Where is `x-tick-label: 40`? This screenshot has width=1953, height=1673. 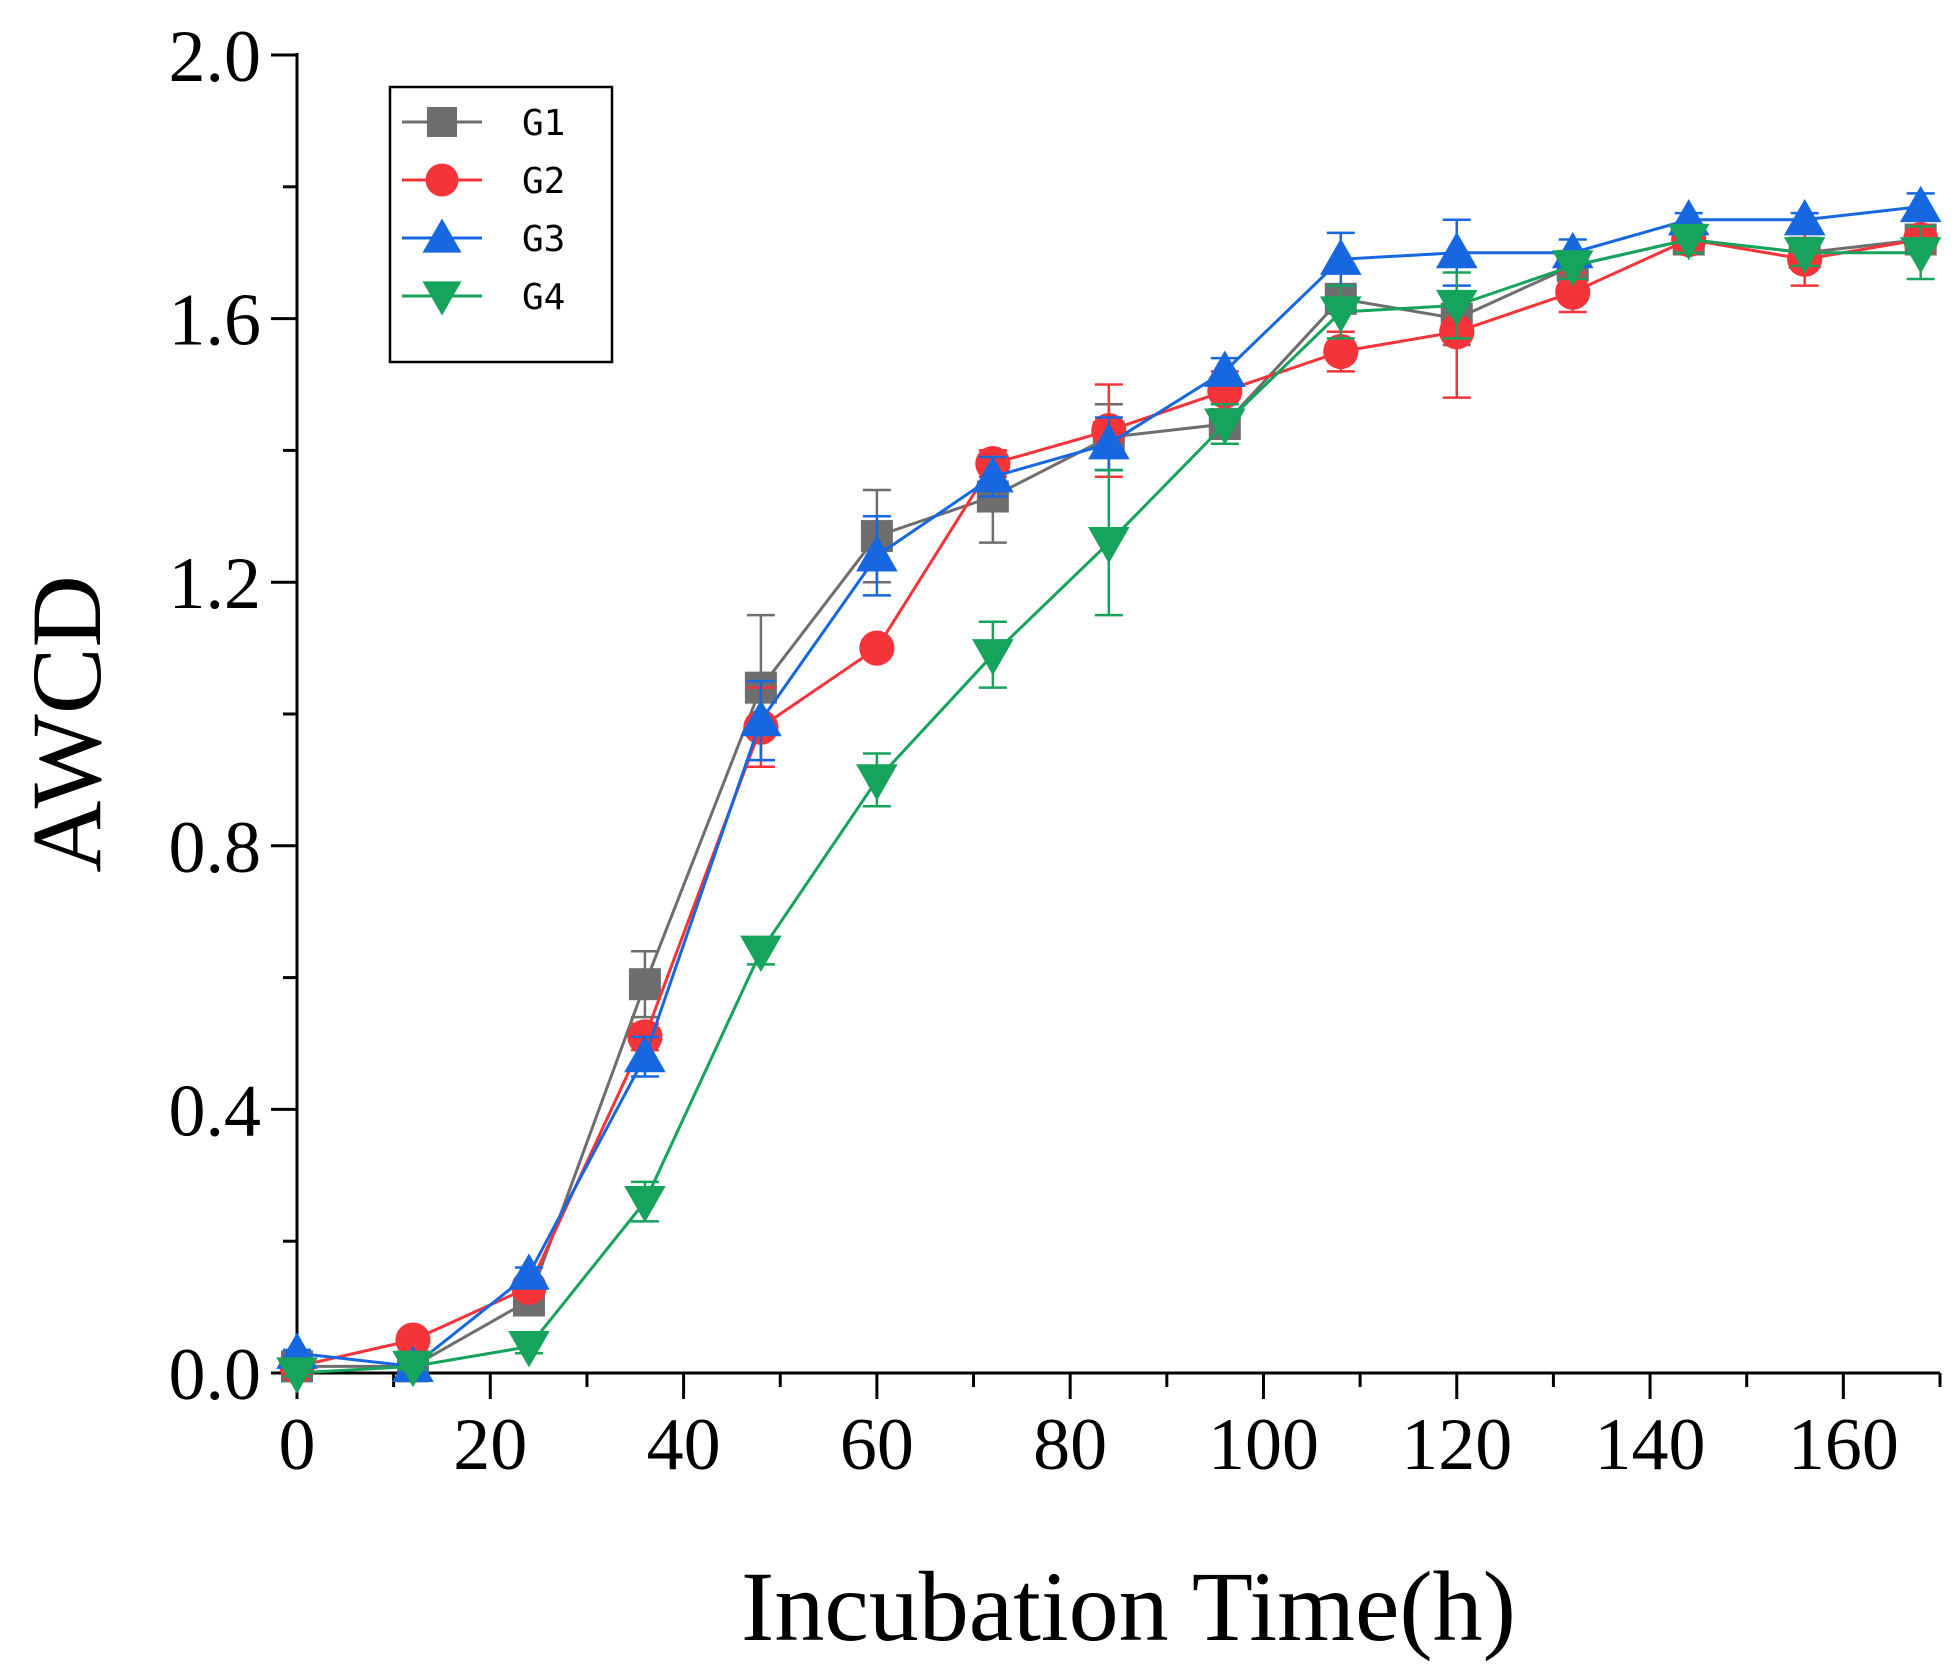
x-tick-label: 40 is located at coordinates (684, 1445).